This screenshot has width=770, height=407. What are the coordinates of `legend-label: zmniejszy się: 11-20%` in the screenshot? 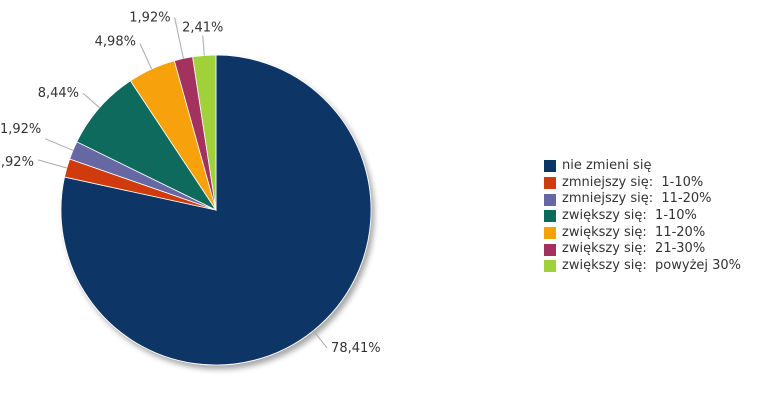 It's located at (637, 199).